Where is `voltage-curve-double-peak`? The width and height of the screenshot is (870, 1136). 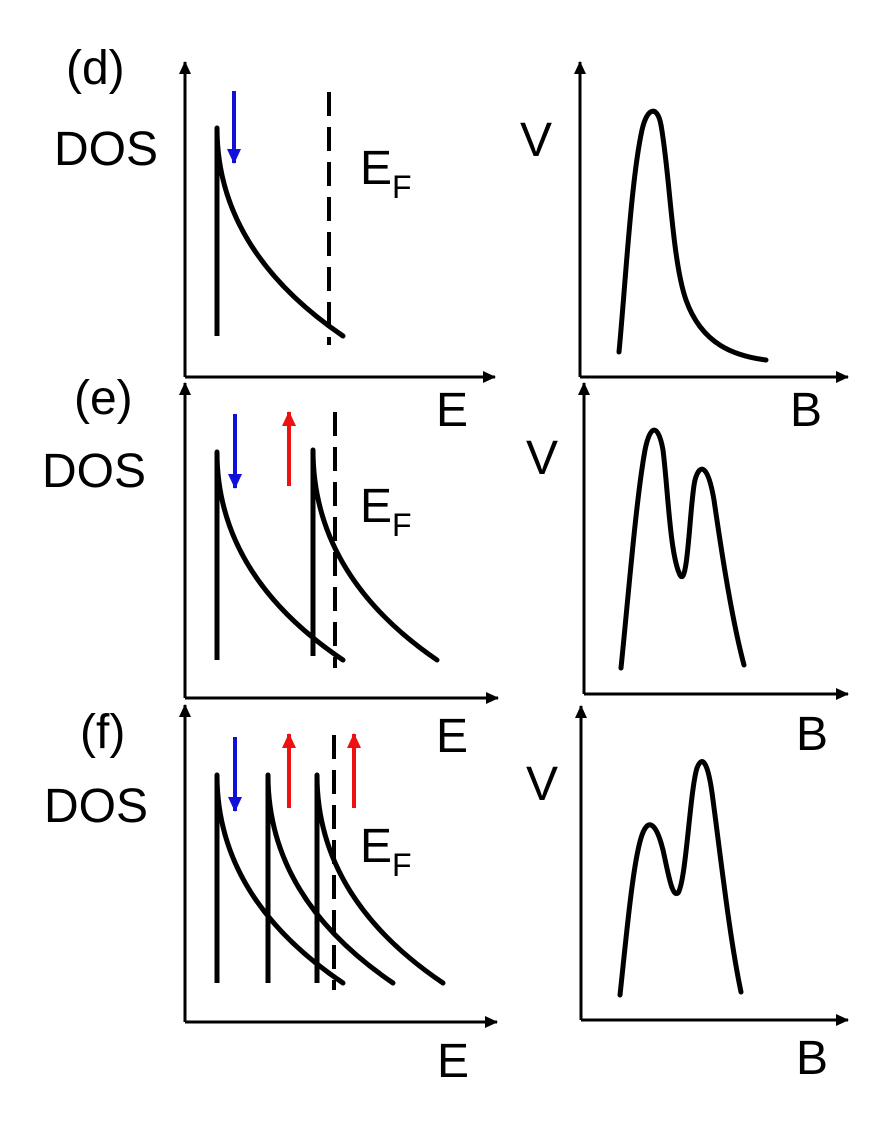 voltage-curve-double-peak is located at coordinates (682, 549).